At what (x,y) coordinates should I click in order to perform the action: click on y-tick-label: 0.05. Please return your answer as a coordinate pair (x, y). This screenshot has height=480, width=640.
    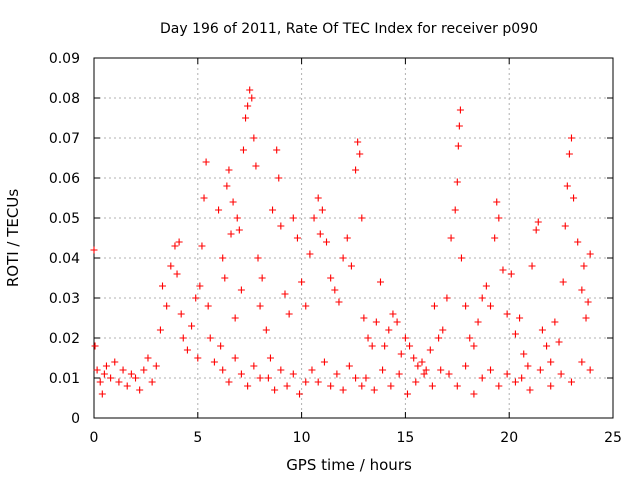
    Looking at the image, I should click on (64, 219).